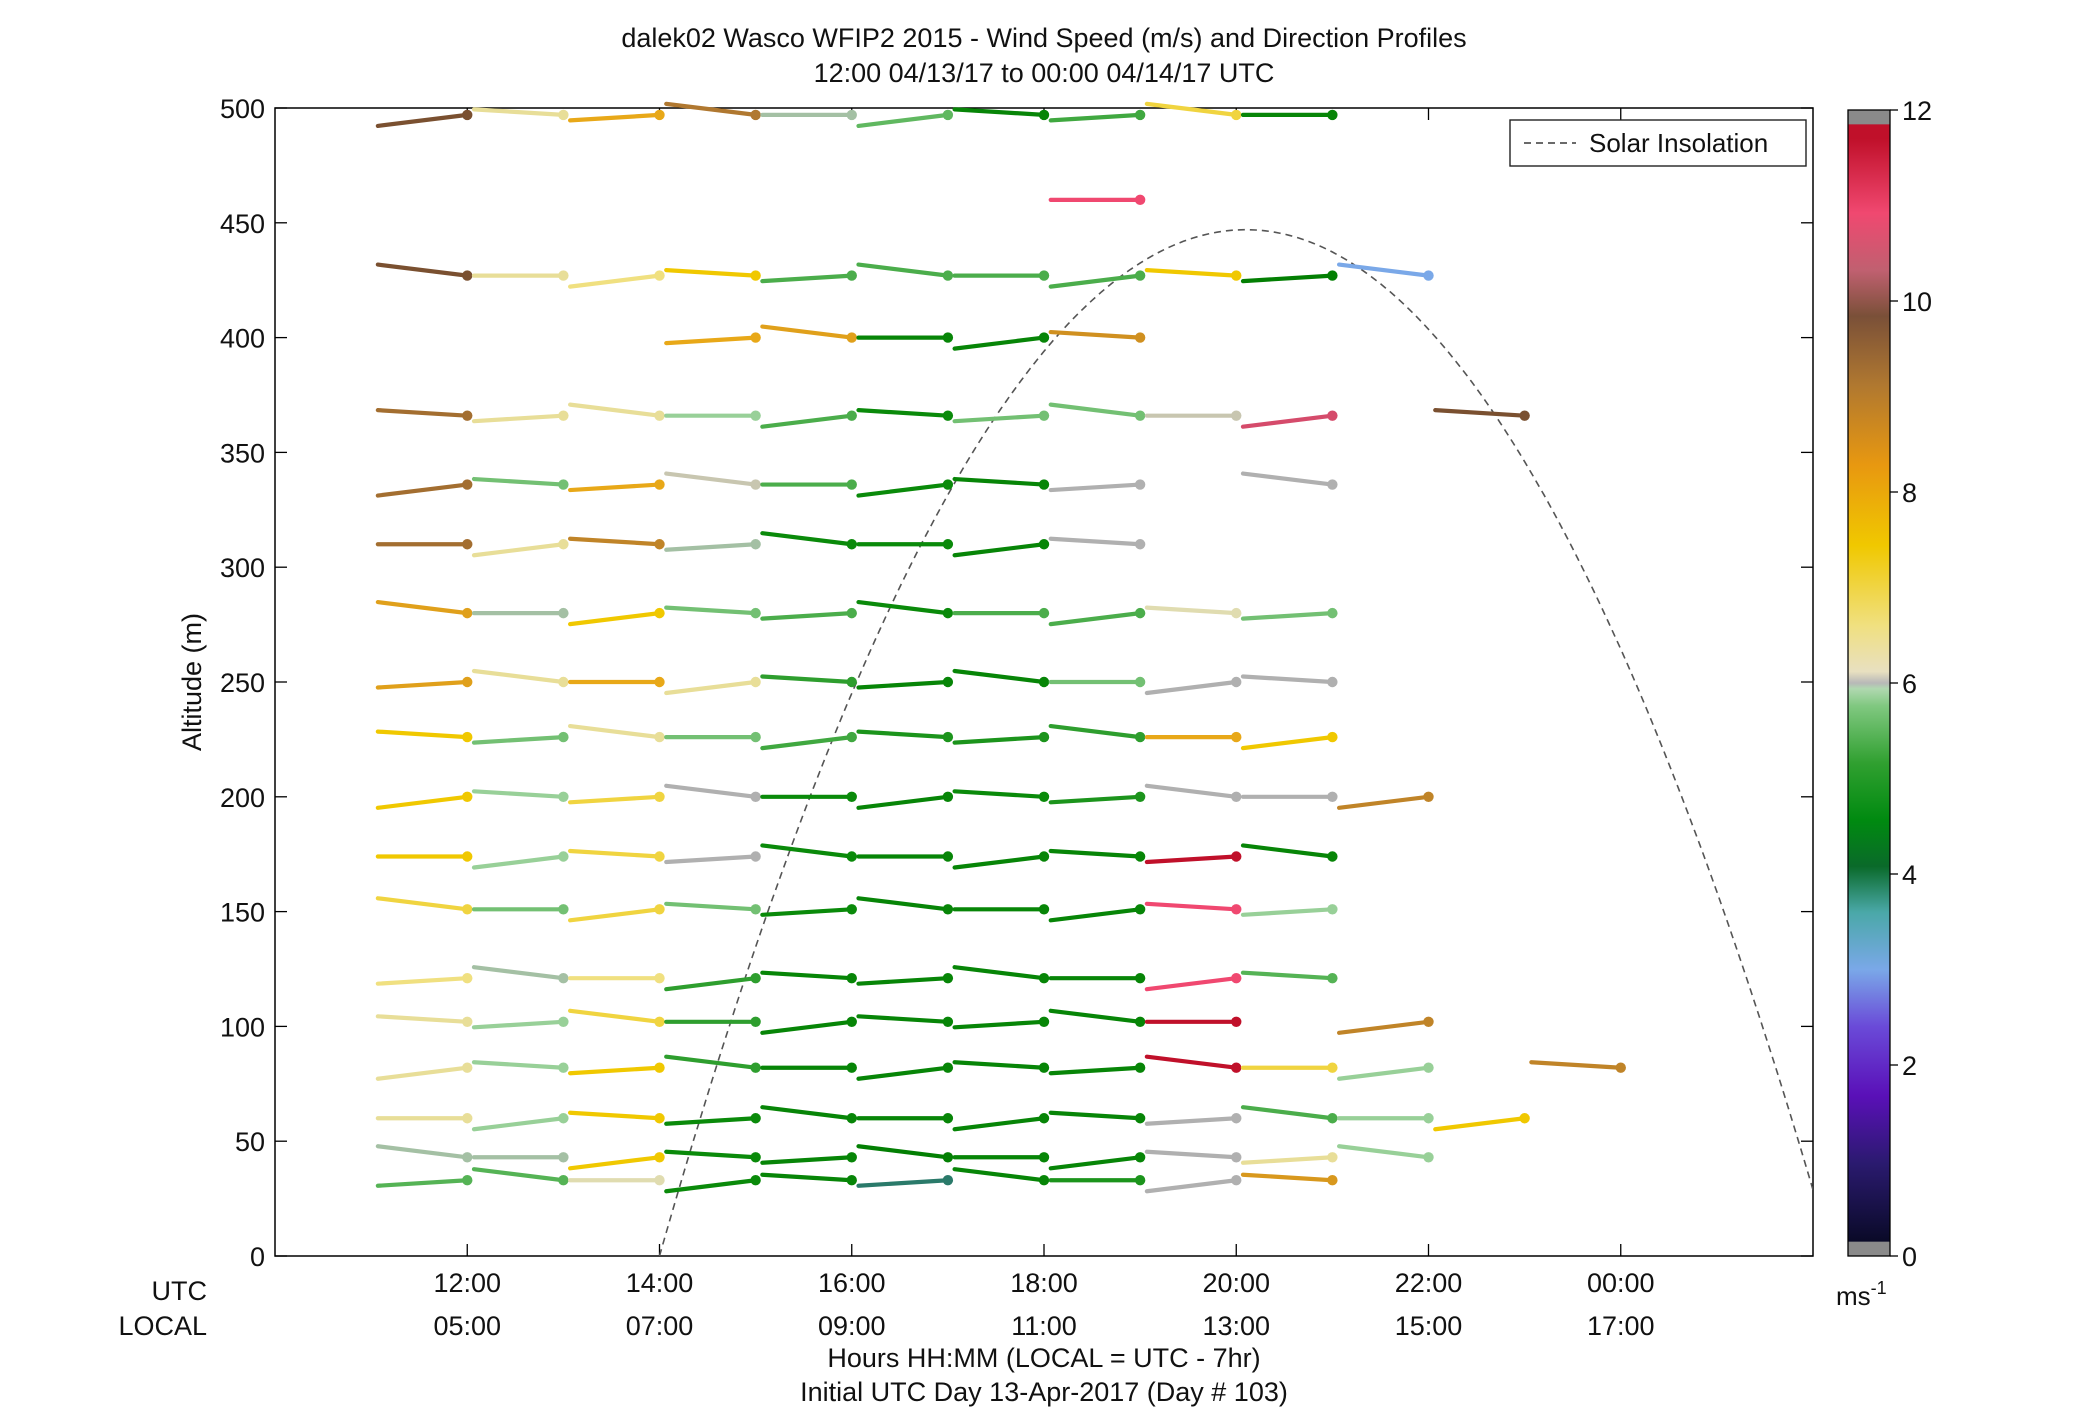 This screenshot has height=1425, width=2098. What do you see at coordinates (1917, 111) in the screenshot?
I see `colorbar-tick-label: 12` at bounding box center [1917, 111].